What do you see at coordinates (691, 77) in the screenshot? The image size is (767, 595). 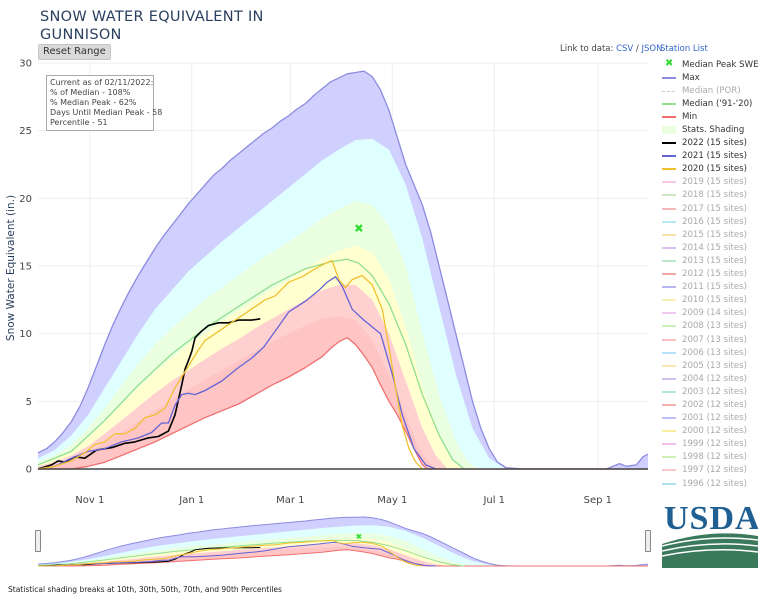 I see `legend-label: Max` at bounding box center [691, 77].